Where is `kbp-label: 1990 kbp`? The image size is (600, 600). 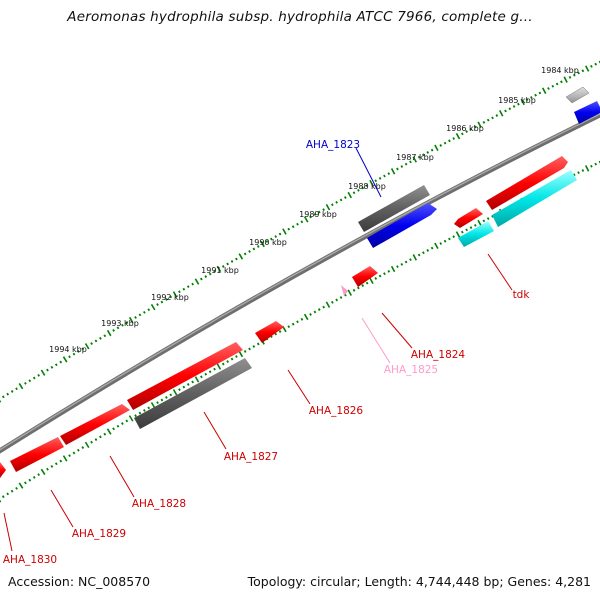
kbp-label: 1990 kbp is located at coordinates (268, 242).